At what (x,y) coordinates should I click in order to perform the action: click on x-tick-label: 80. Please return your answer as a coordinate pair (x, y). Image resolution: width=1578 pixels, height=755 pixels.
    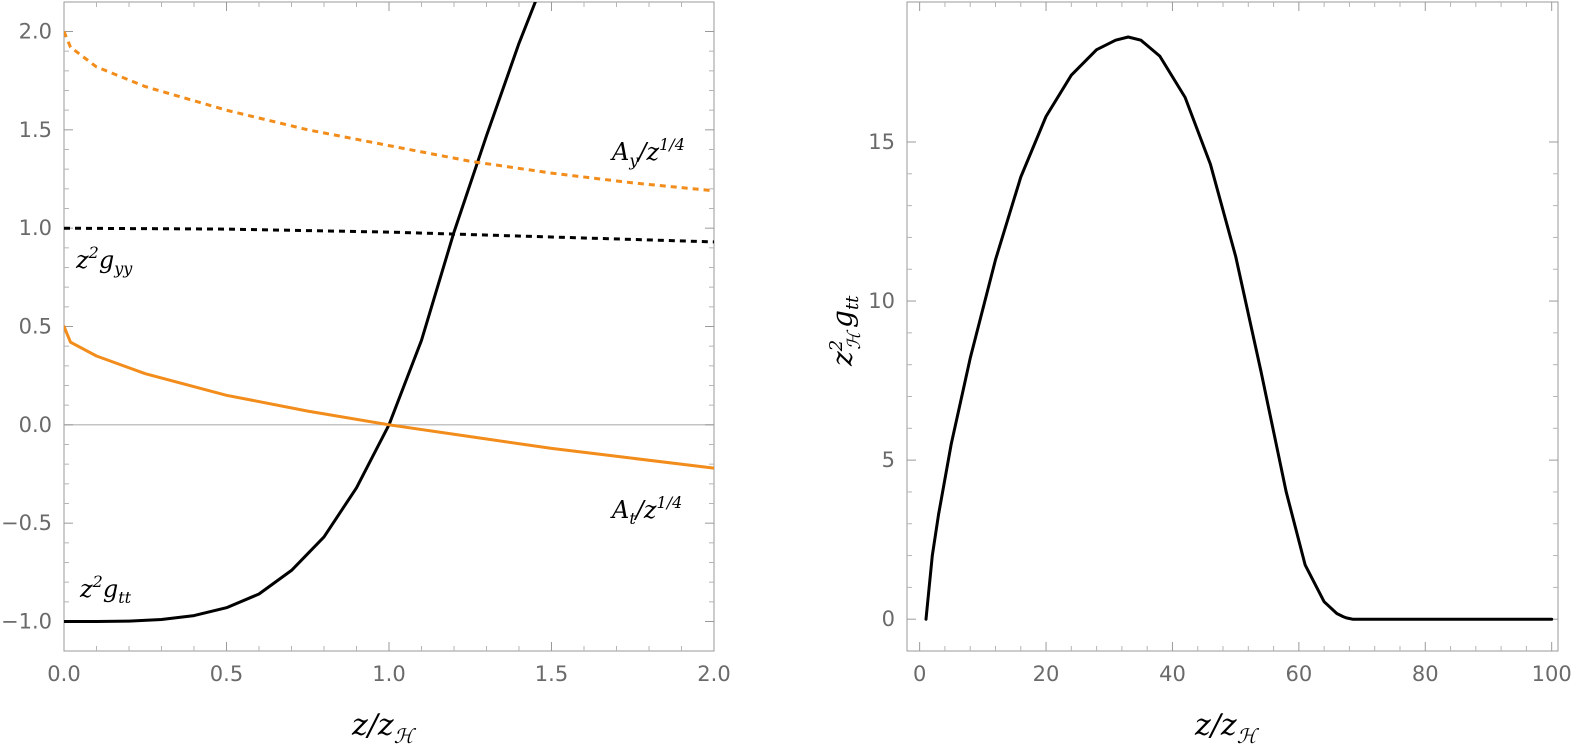
    Looking at the image, I should click on (1425, 674).